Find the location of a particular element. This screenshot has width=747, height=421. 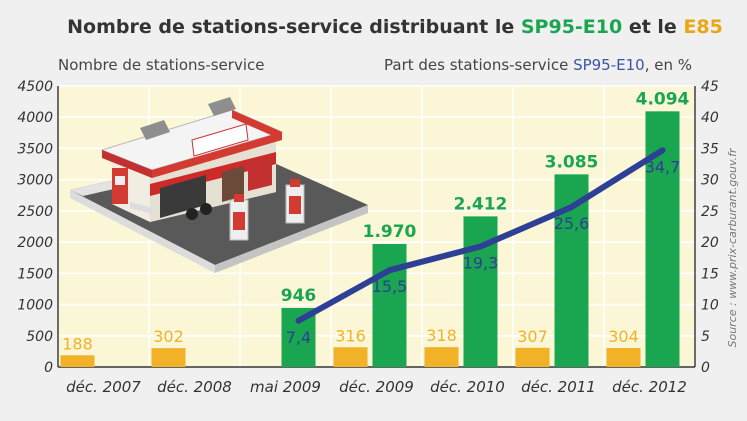

right-axis-label: Part des stations-service SP95-E10, en % is located at coordinates (538, 65).